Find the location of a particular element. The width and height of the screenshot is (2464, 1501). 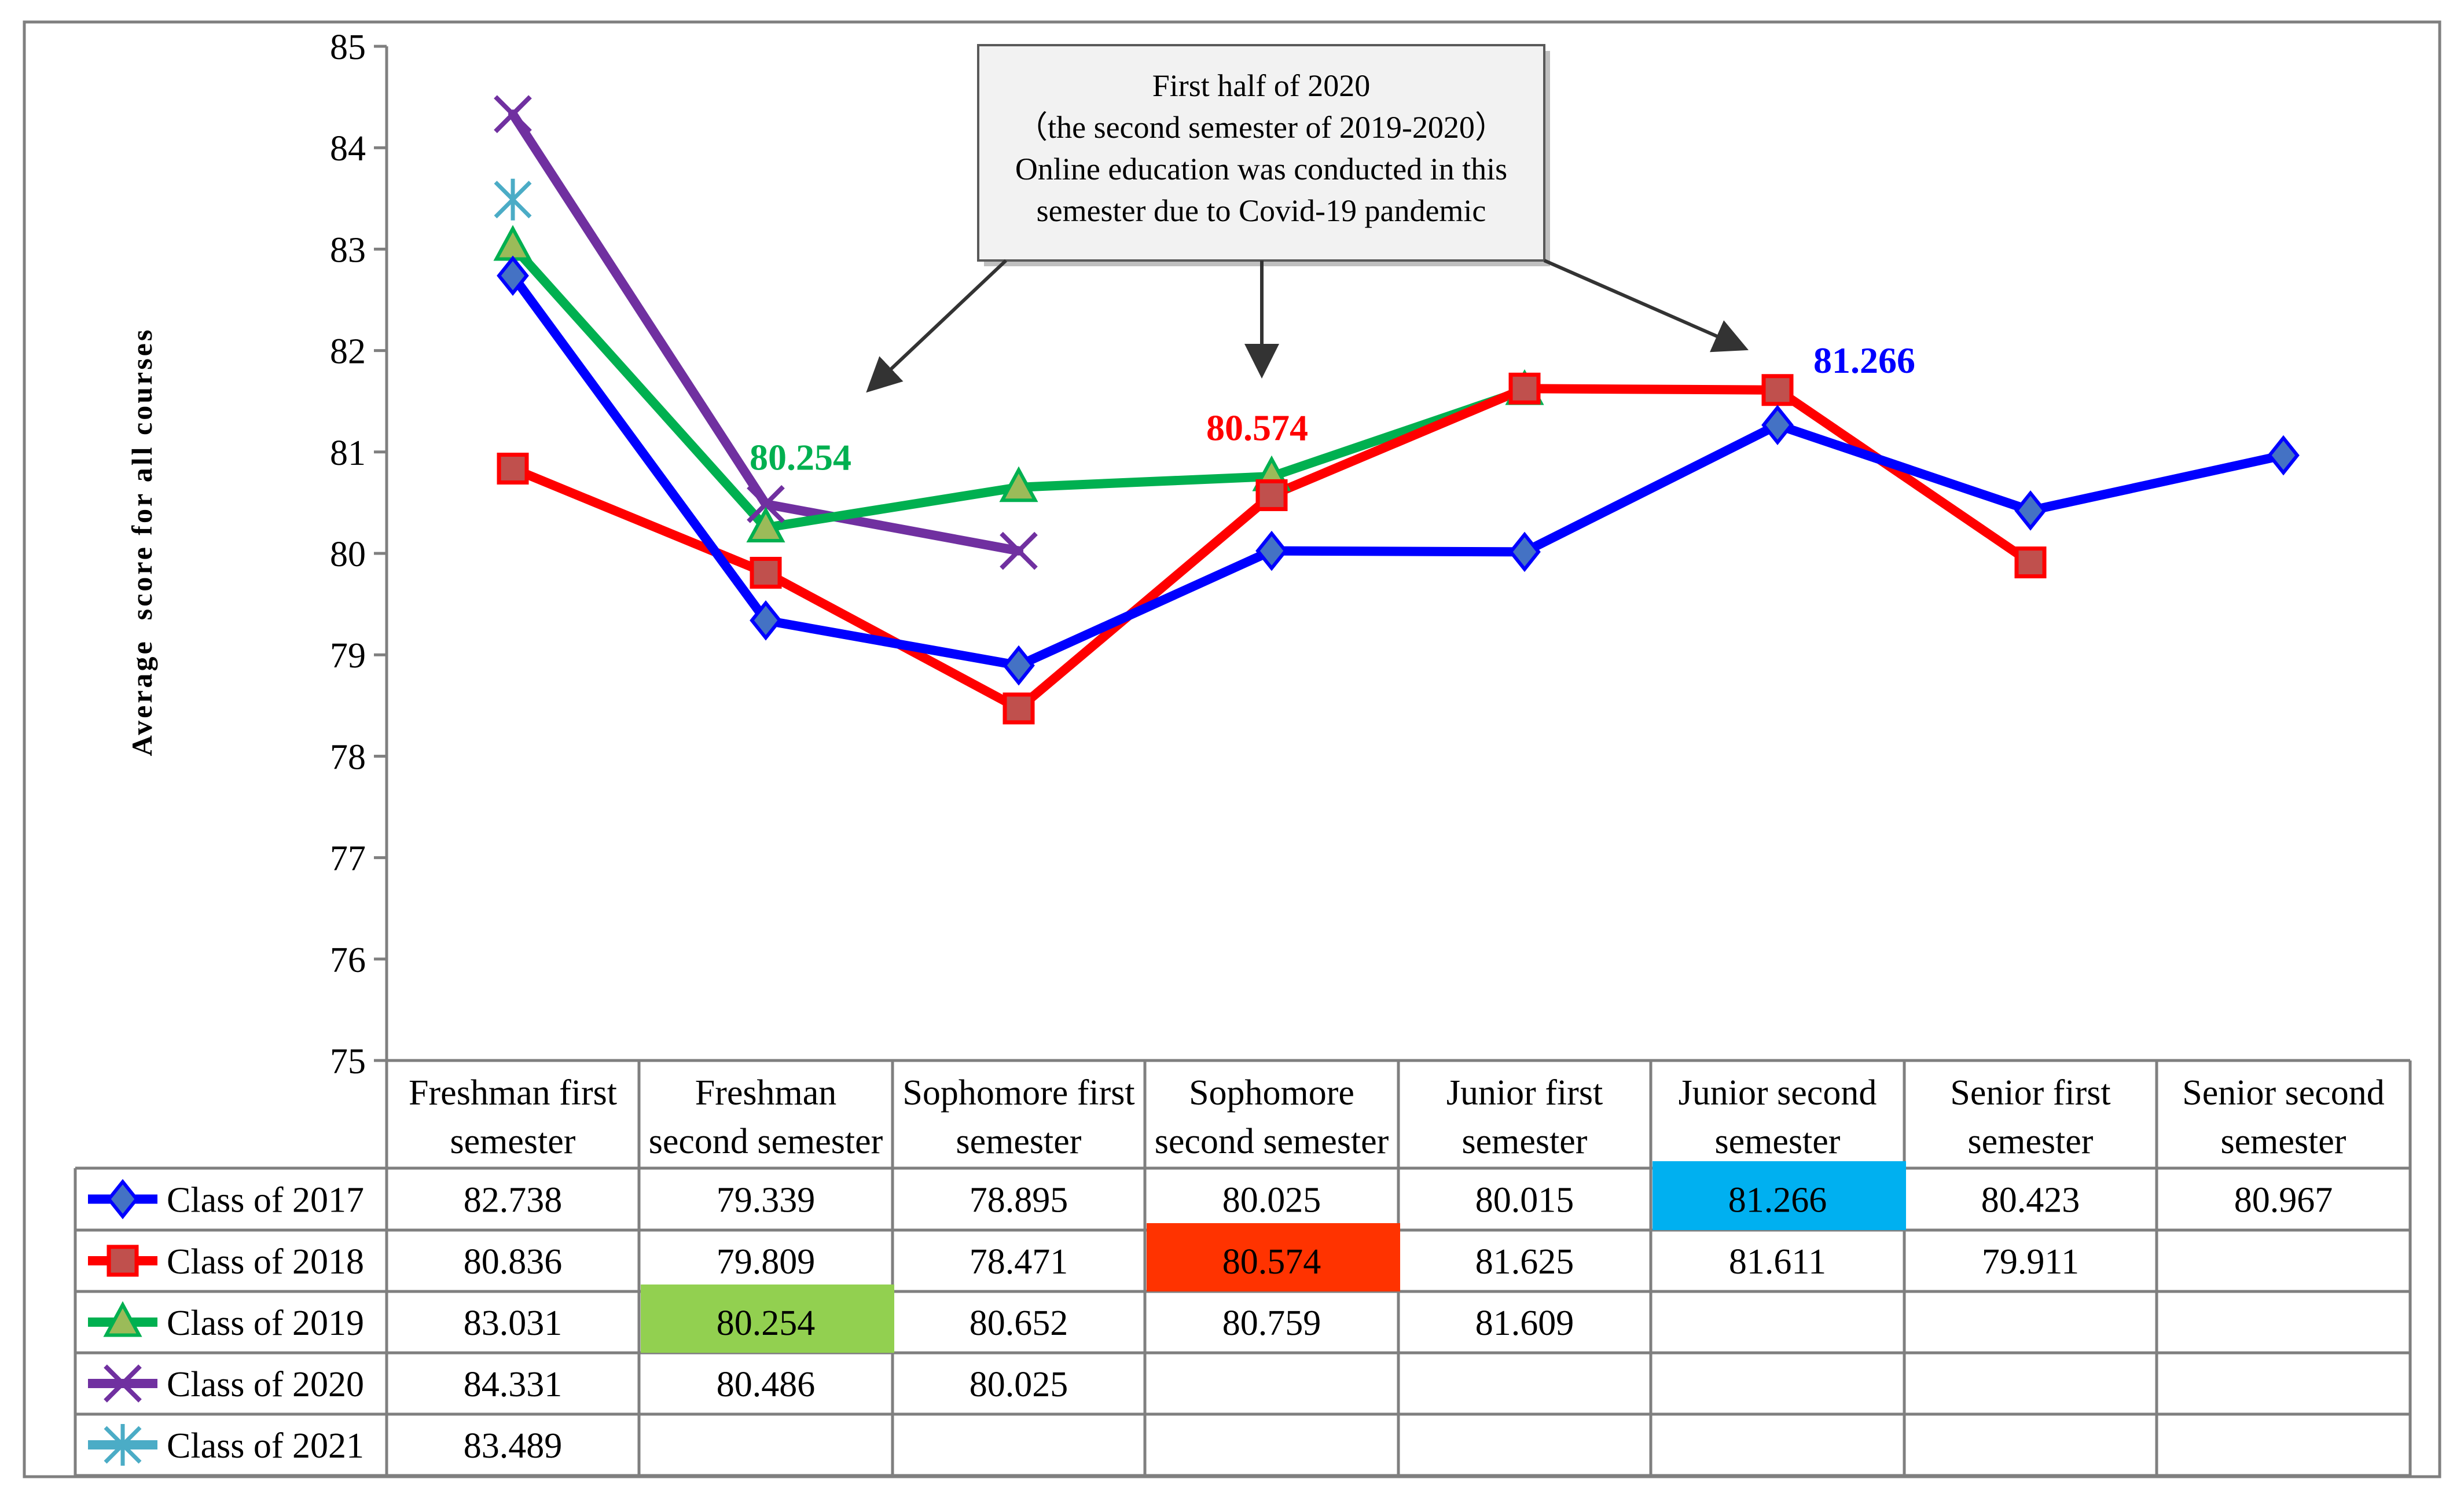

y-tick-label: 80 is located at coordinates (348, 554).